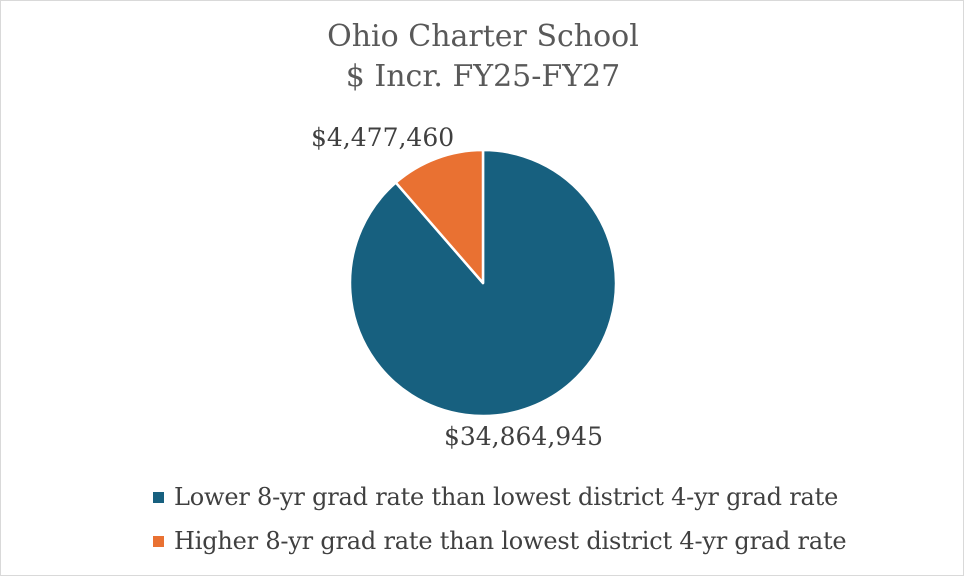 This screenshot has width=964, height=577. What do you see at coordinates (158, 541) in the screenshot?
I see `legend-swatch-higher` at bounding box center [158, 541].